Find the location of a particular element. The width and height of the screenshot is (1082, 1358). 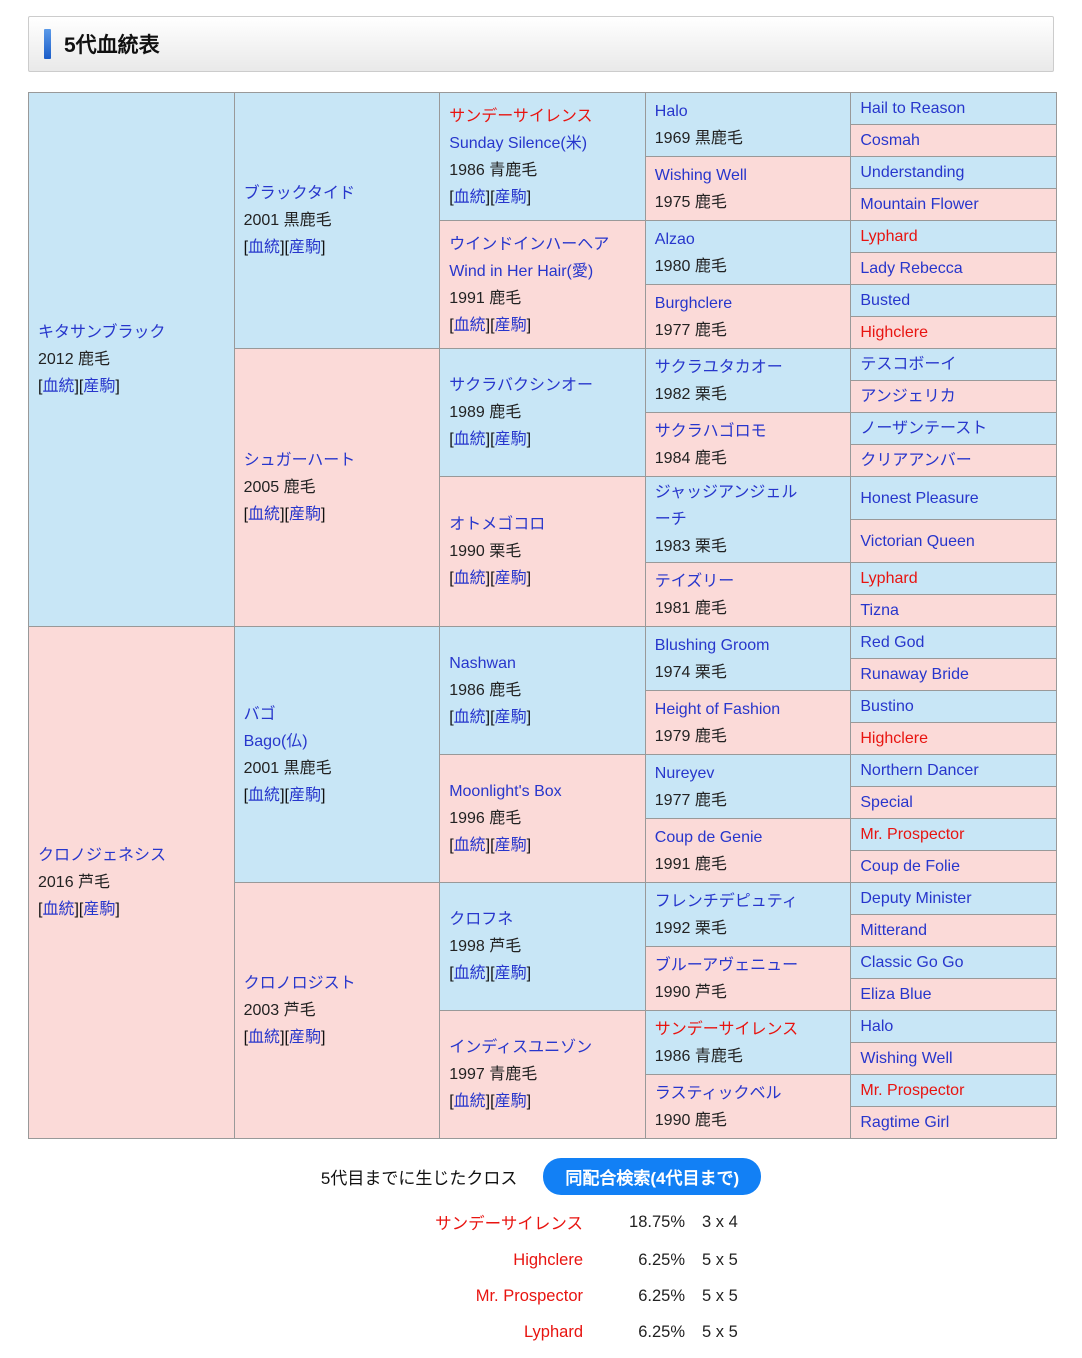

horse-name-link: サクラバクシンオー is located at coordinates (521, 385).